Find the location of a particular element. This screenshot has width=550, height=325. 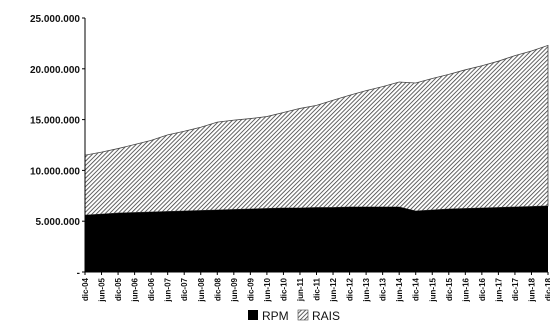

y-tick-label: 15.000.000 is located at coordinates (55, 121).